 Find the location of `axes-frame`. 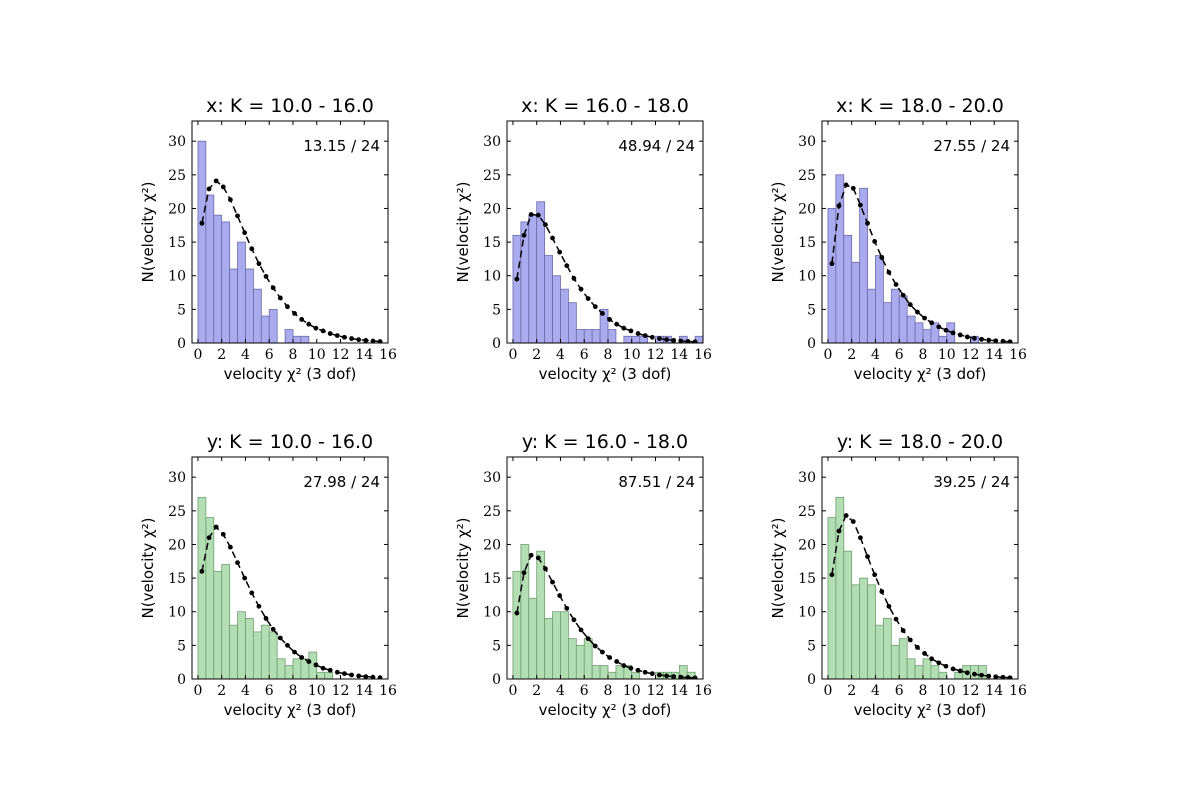

axes-frame is located at coordinates (920, 232).